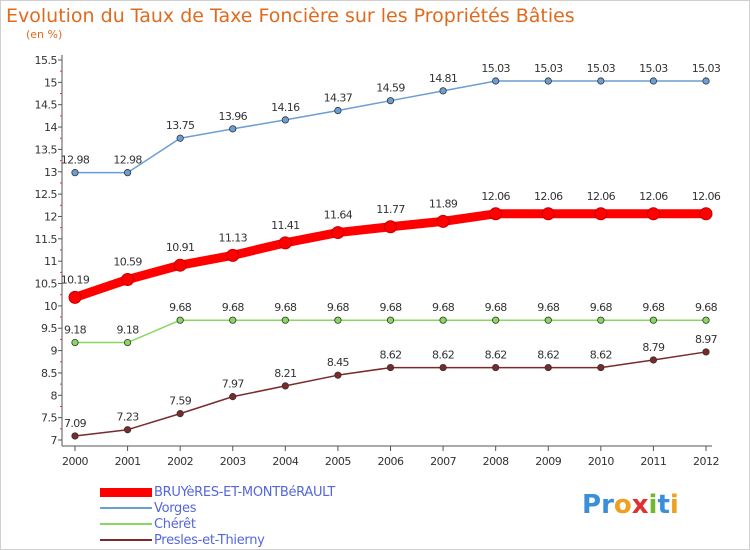 The width and height of the screenshot is (750, 550). What do you see at coordinates (46, 60) in the screenshot?
I see `y-tick-label: 15.5` at bounding box center [46, 60].